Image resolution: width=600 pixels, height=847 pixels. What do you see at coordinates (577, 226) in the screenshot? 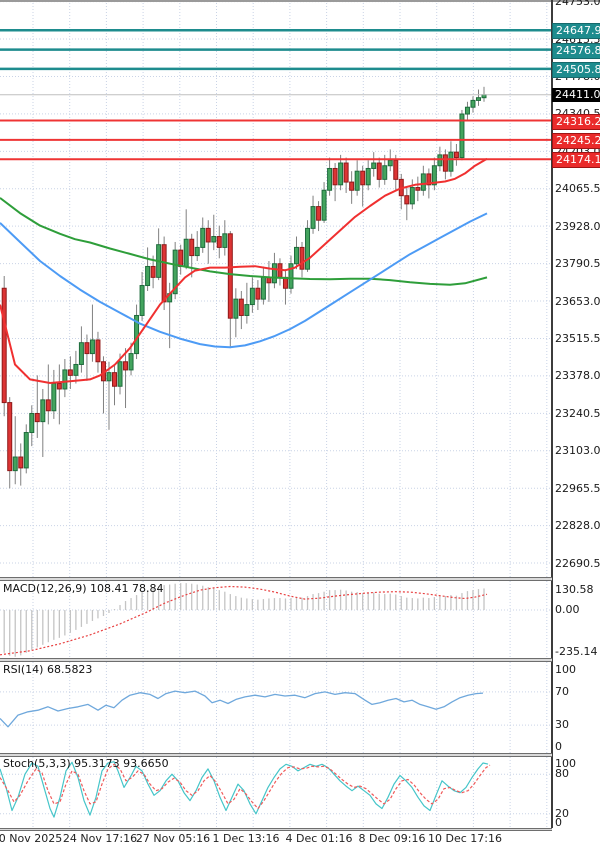
I see `price-tick-label: 23928.0` at bounding box center [577, 226].